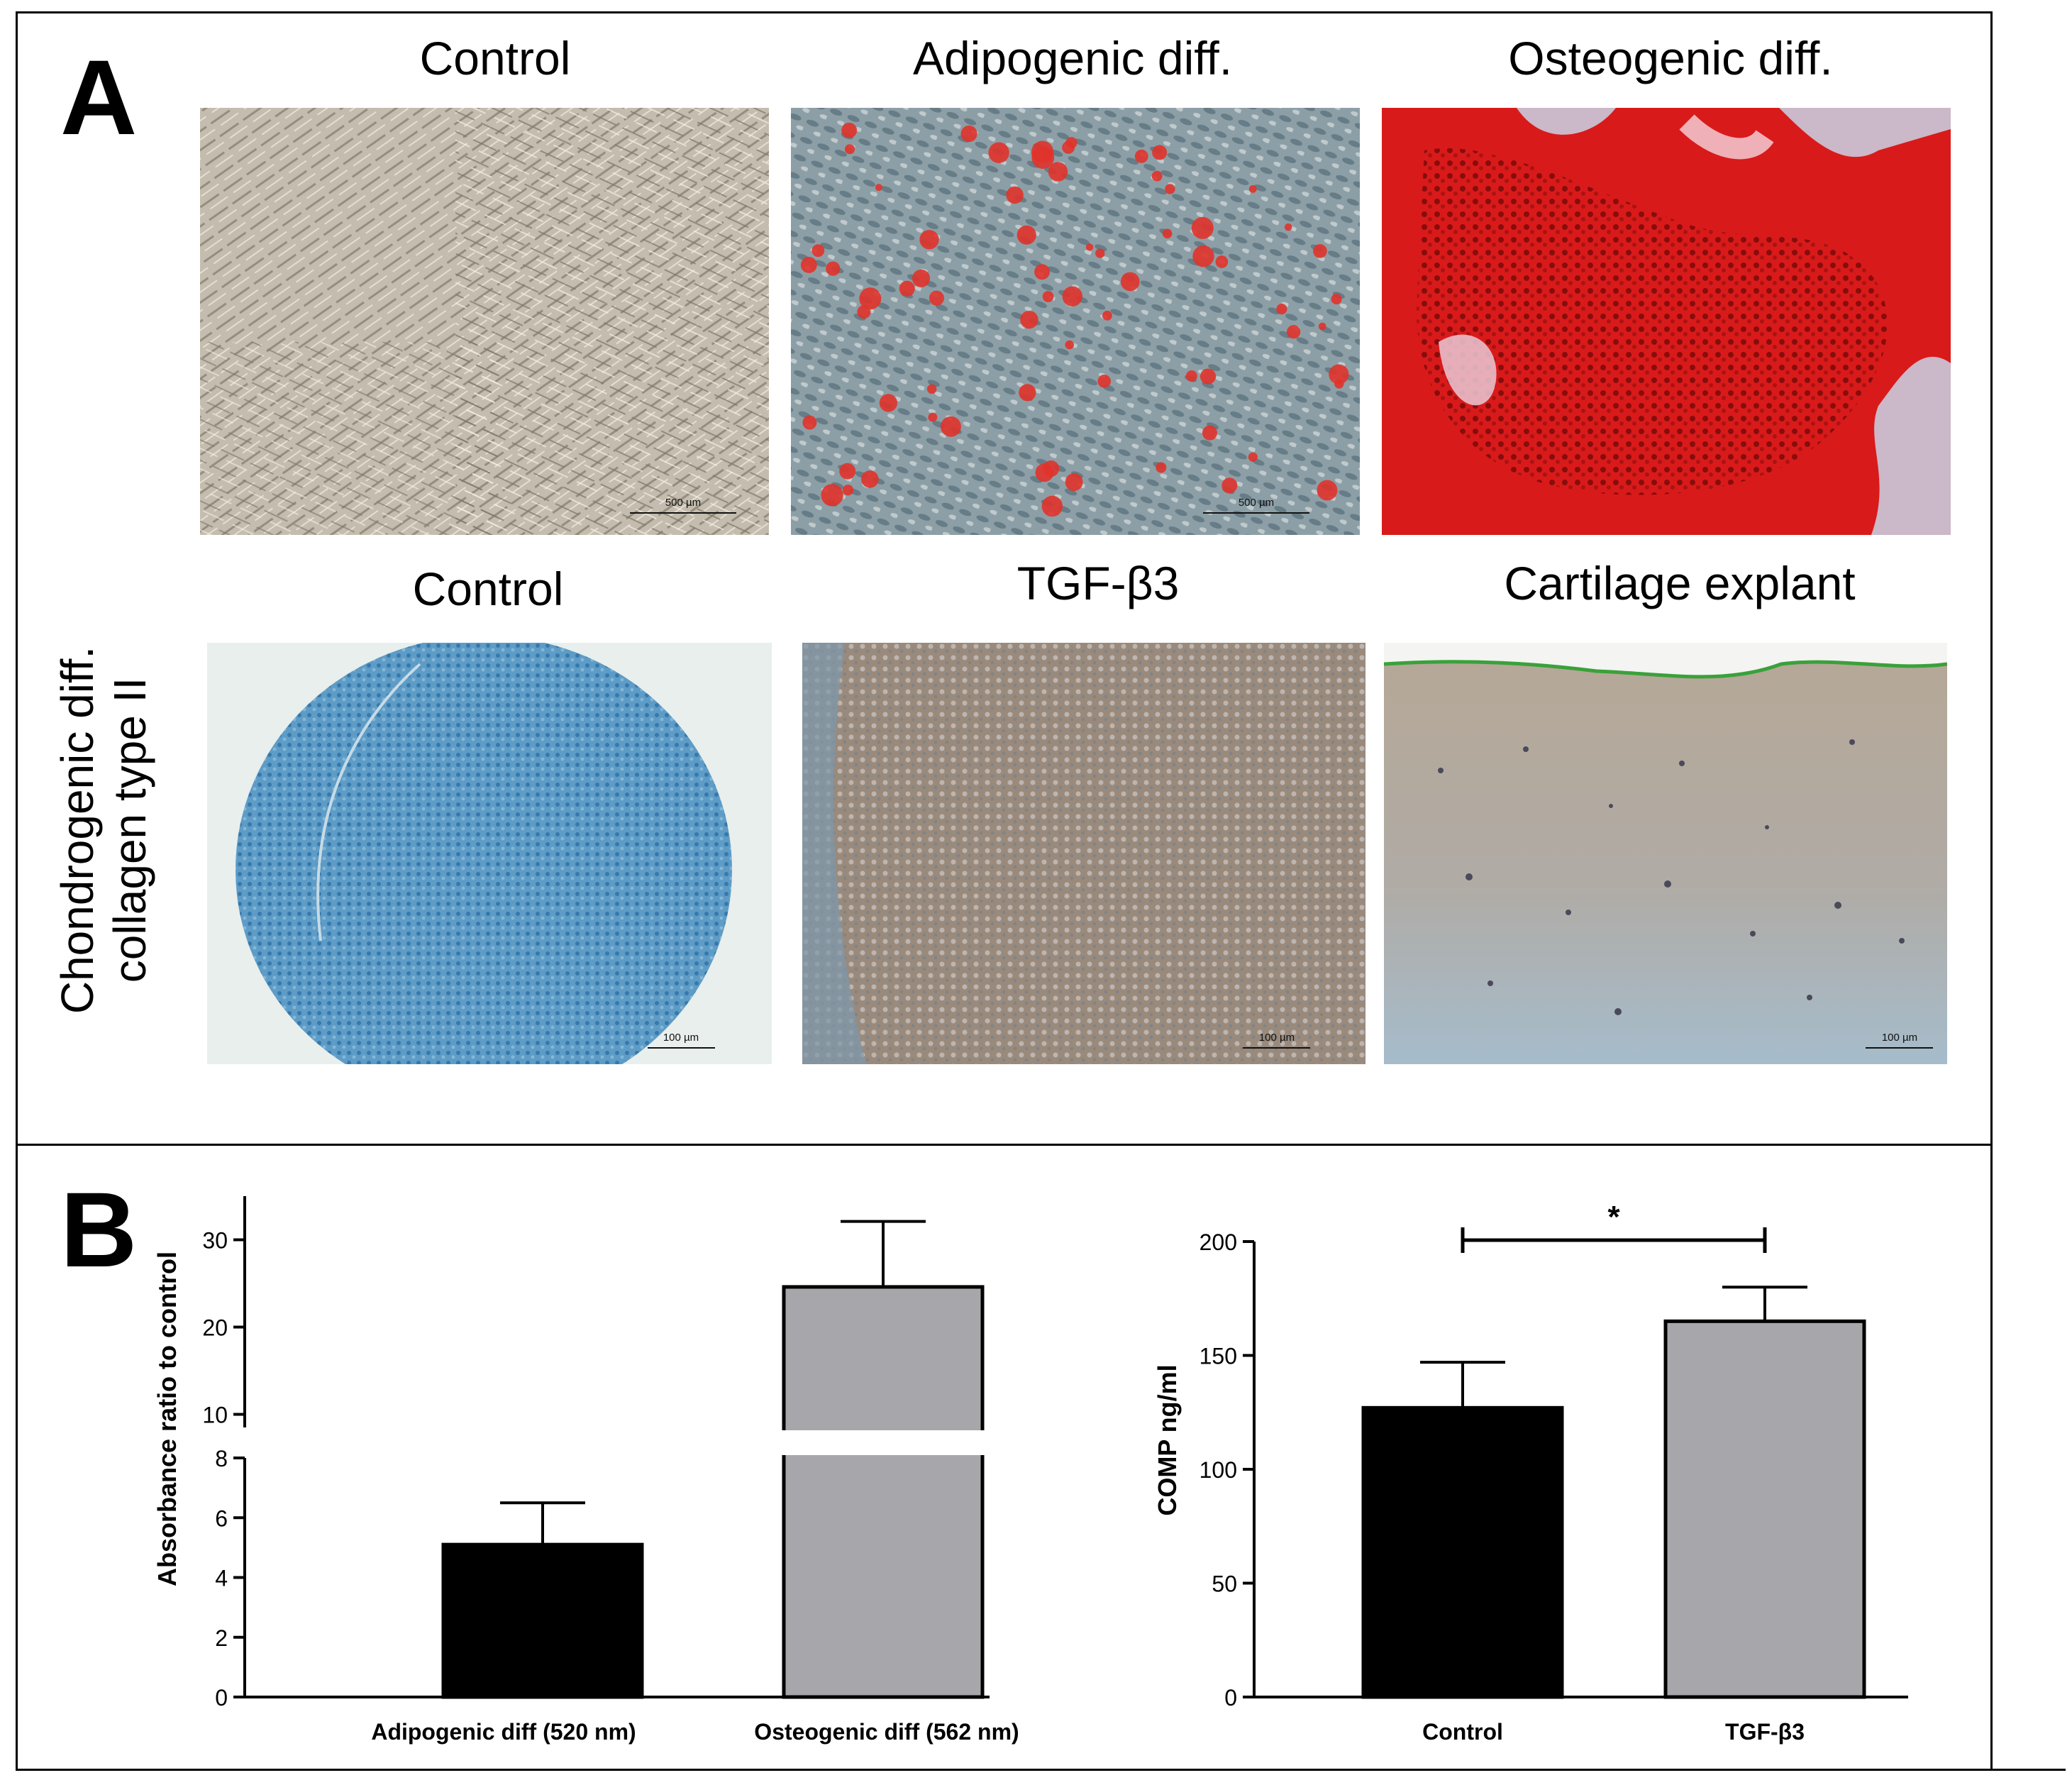  What do you see at coordinates (1680, 583) in the screenshot?
I see `title-cartilage-explant: Cartilage explant` at bounding box center [1680, 583].